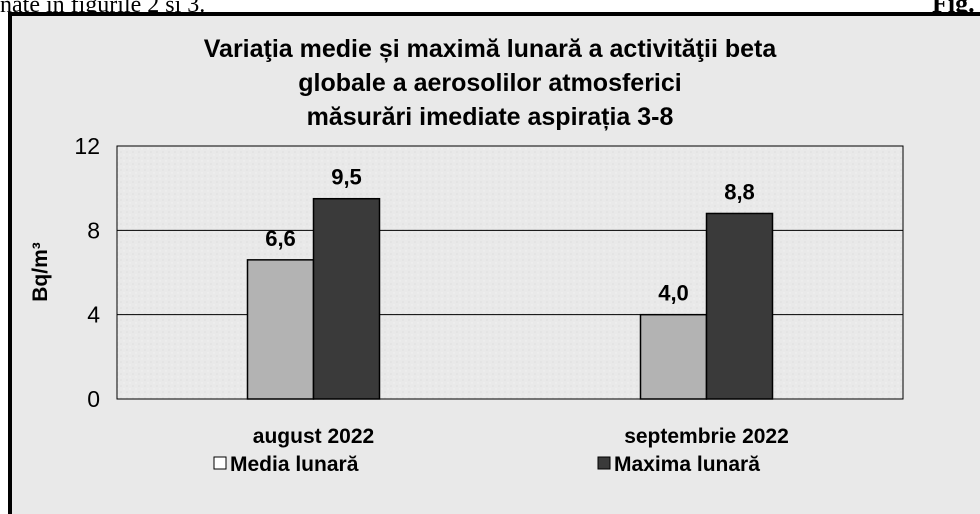 The image size is (980, 514). Describe the element at coordinates (280, 238) in the screenshot. I see `data-label: 6,6` at that location.